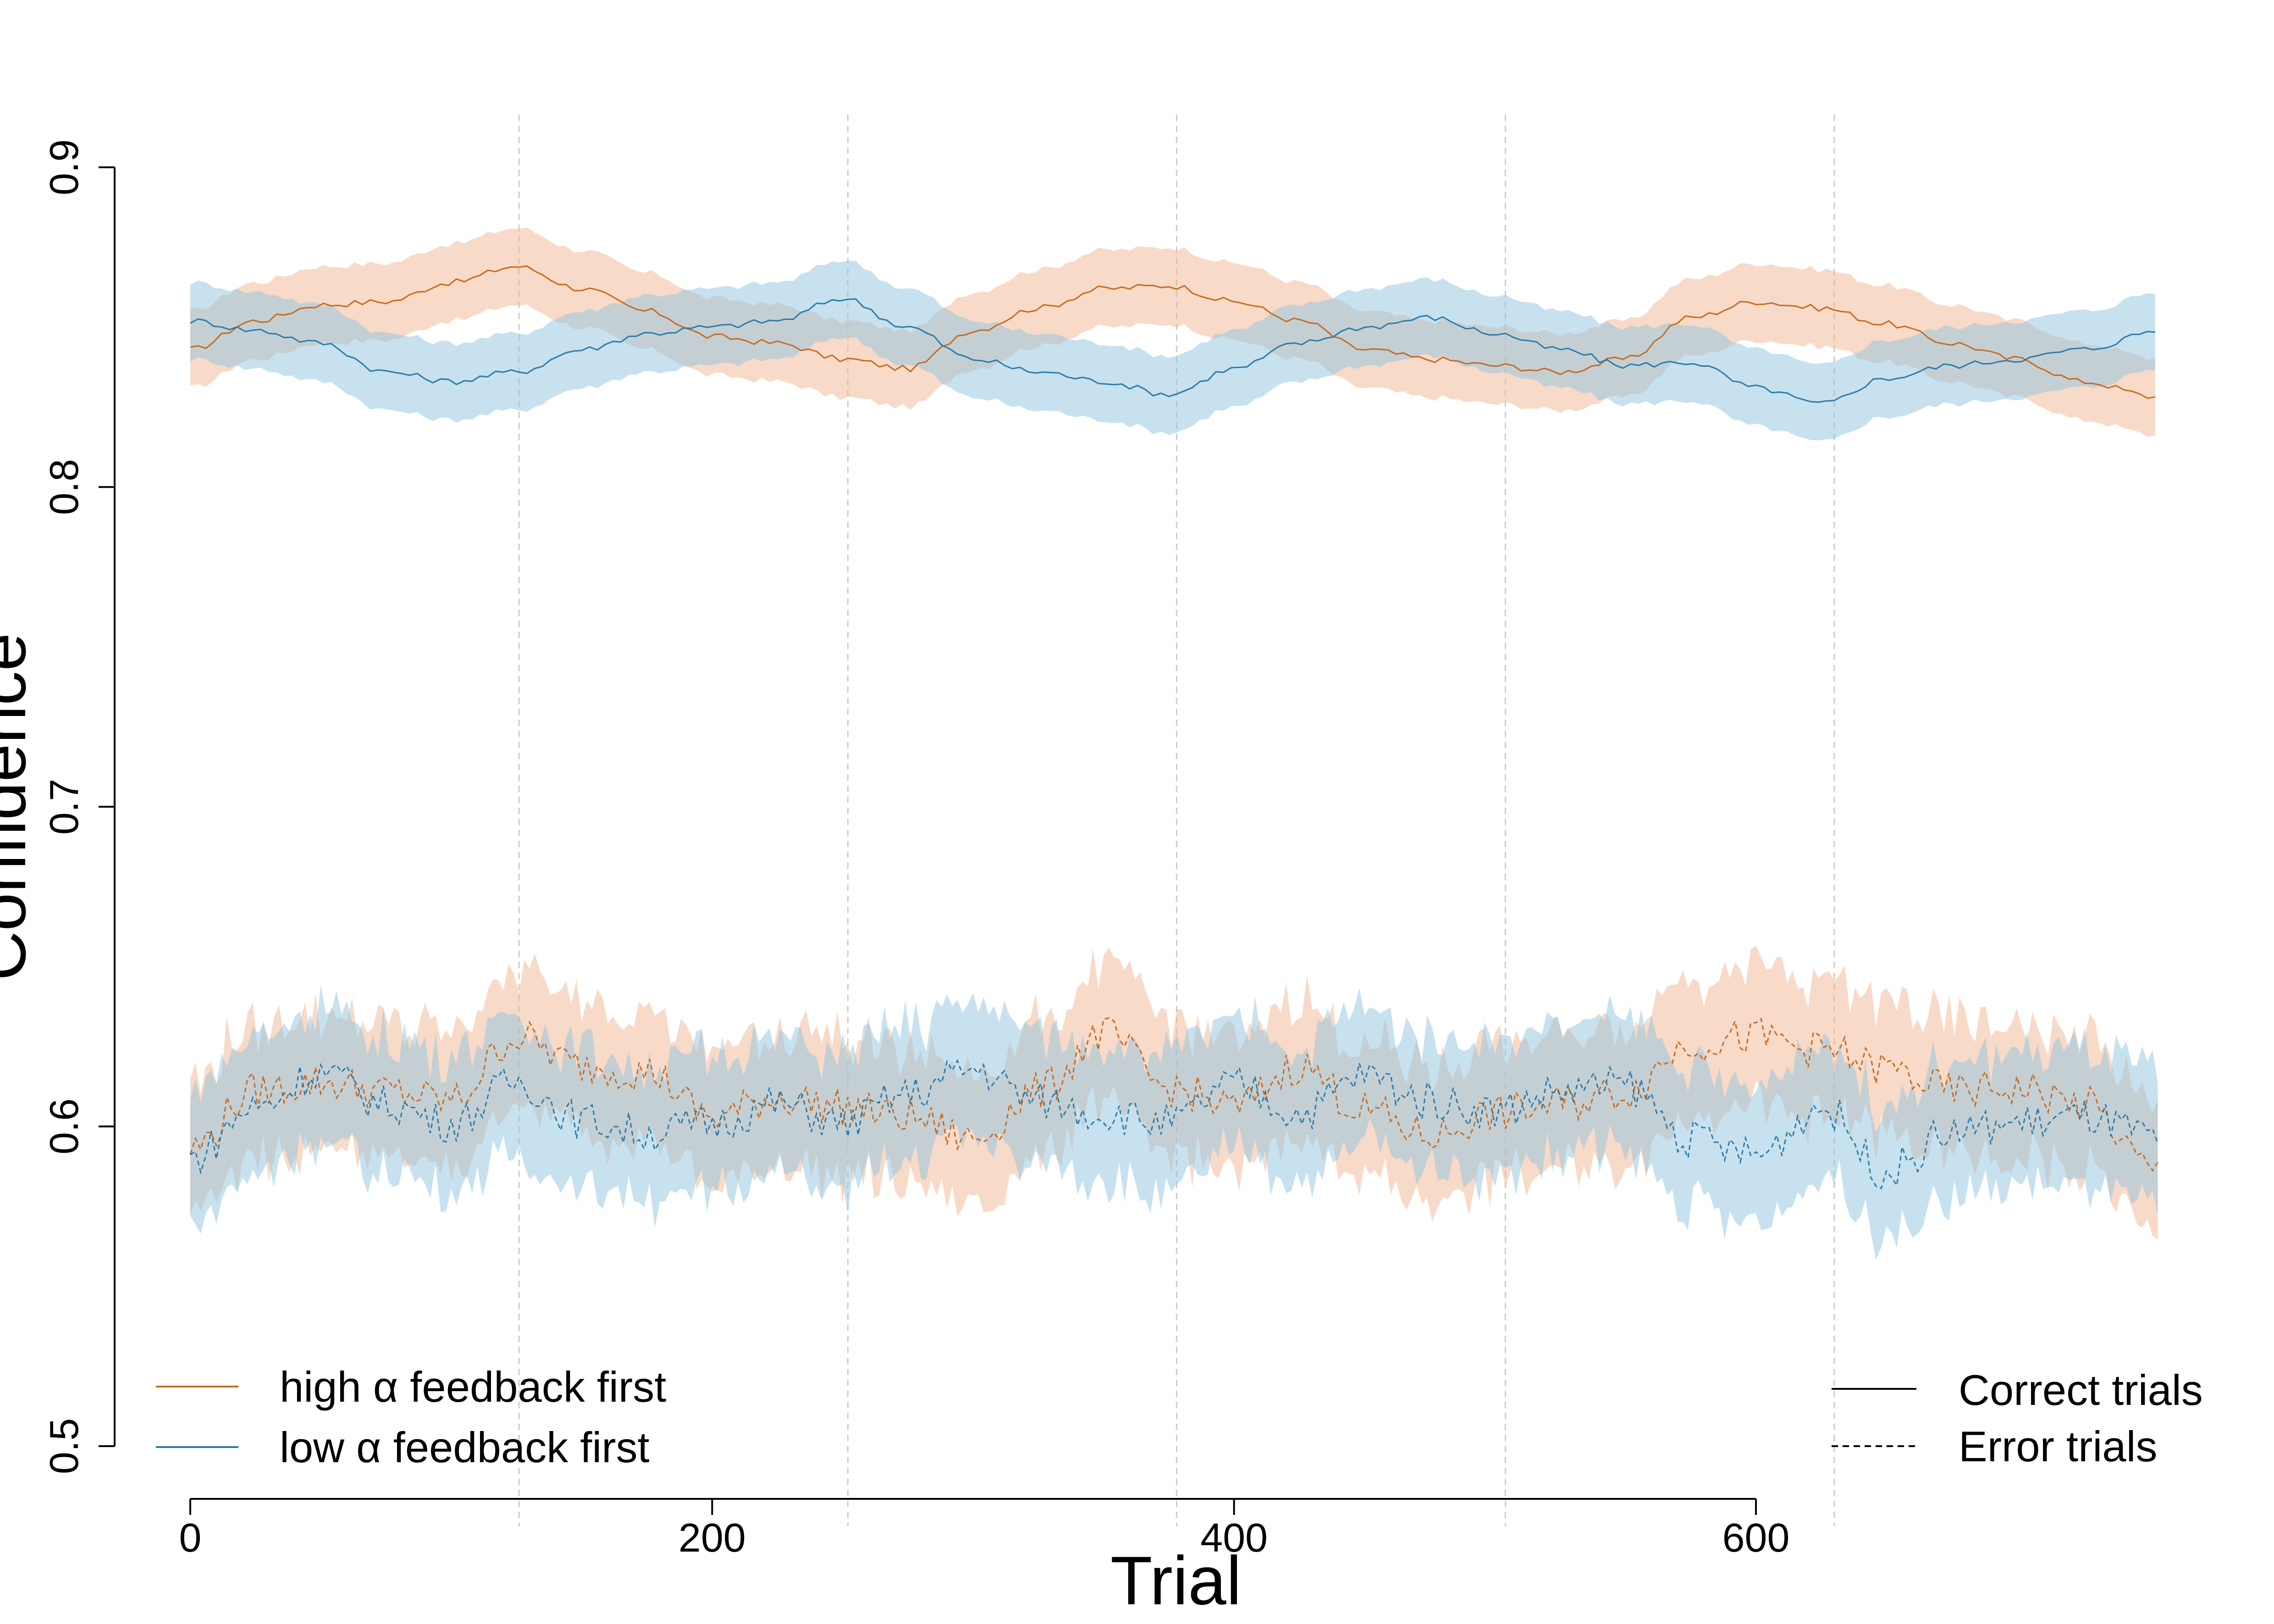 The width and height of the screenshot is (2274, 1624). I want to click on x-axis-ticks: 0 200 400 600, so click(985, 1529).